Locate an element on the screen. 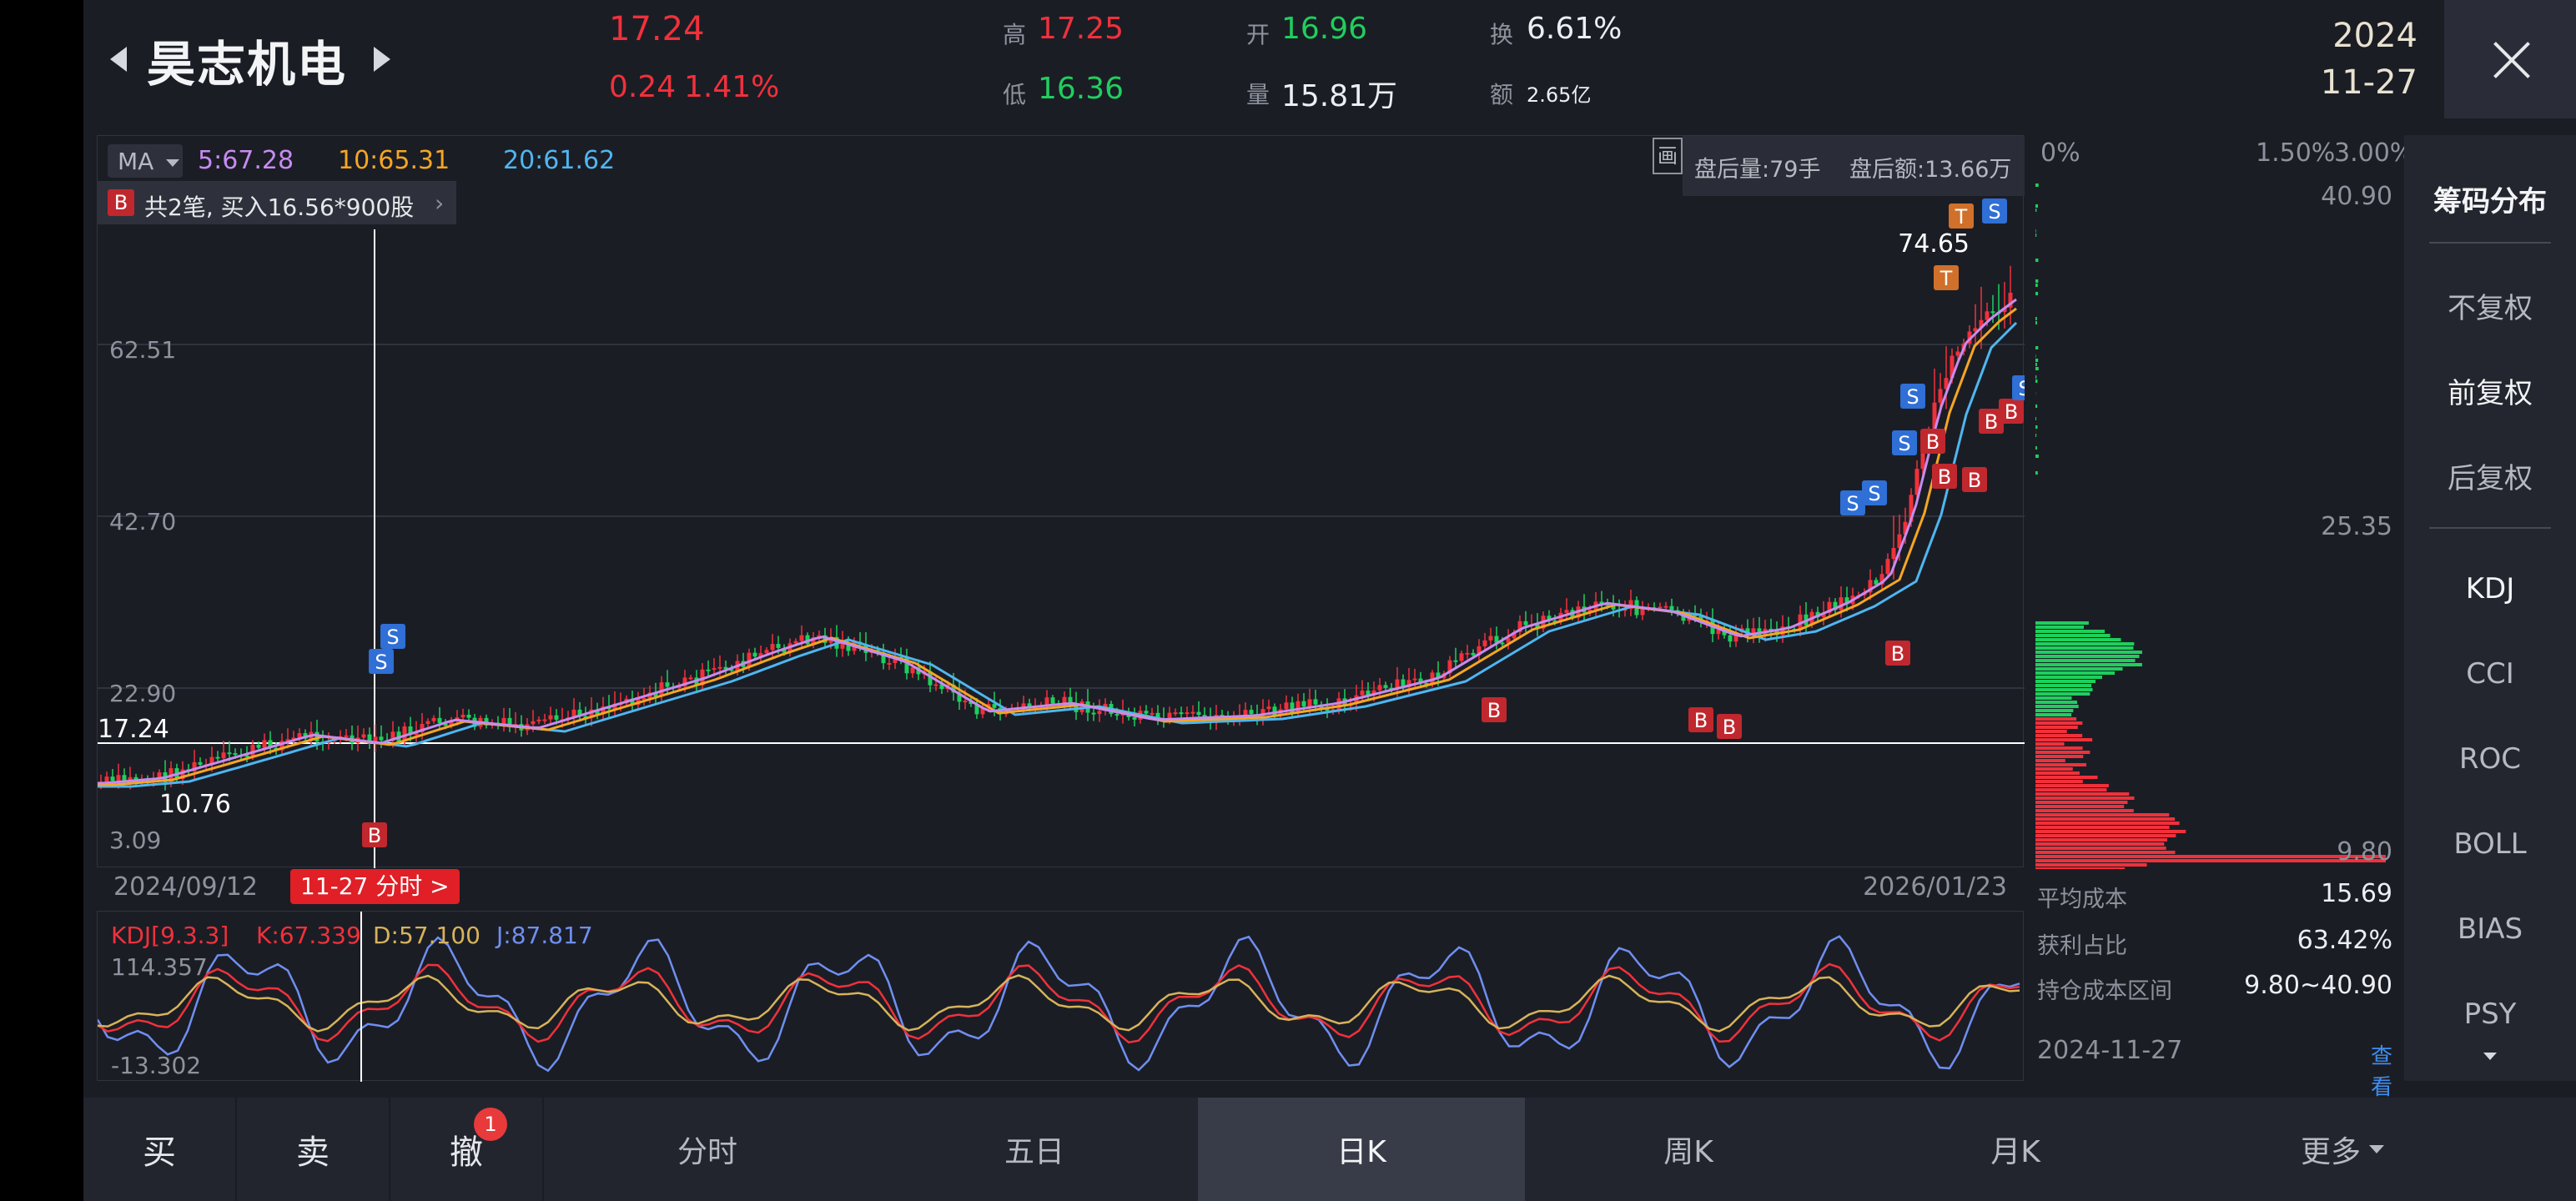 Image resolution: width=2576 pixels, height=1201 pixels. price-change-pct: 1.41% is located at coordinates (732, 87).